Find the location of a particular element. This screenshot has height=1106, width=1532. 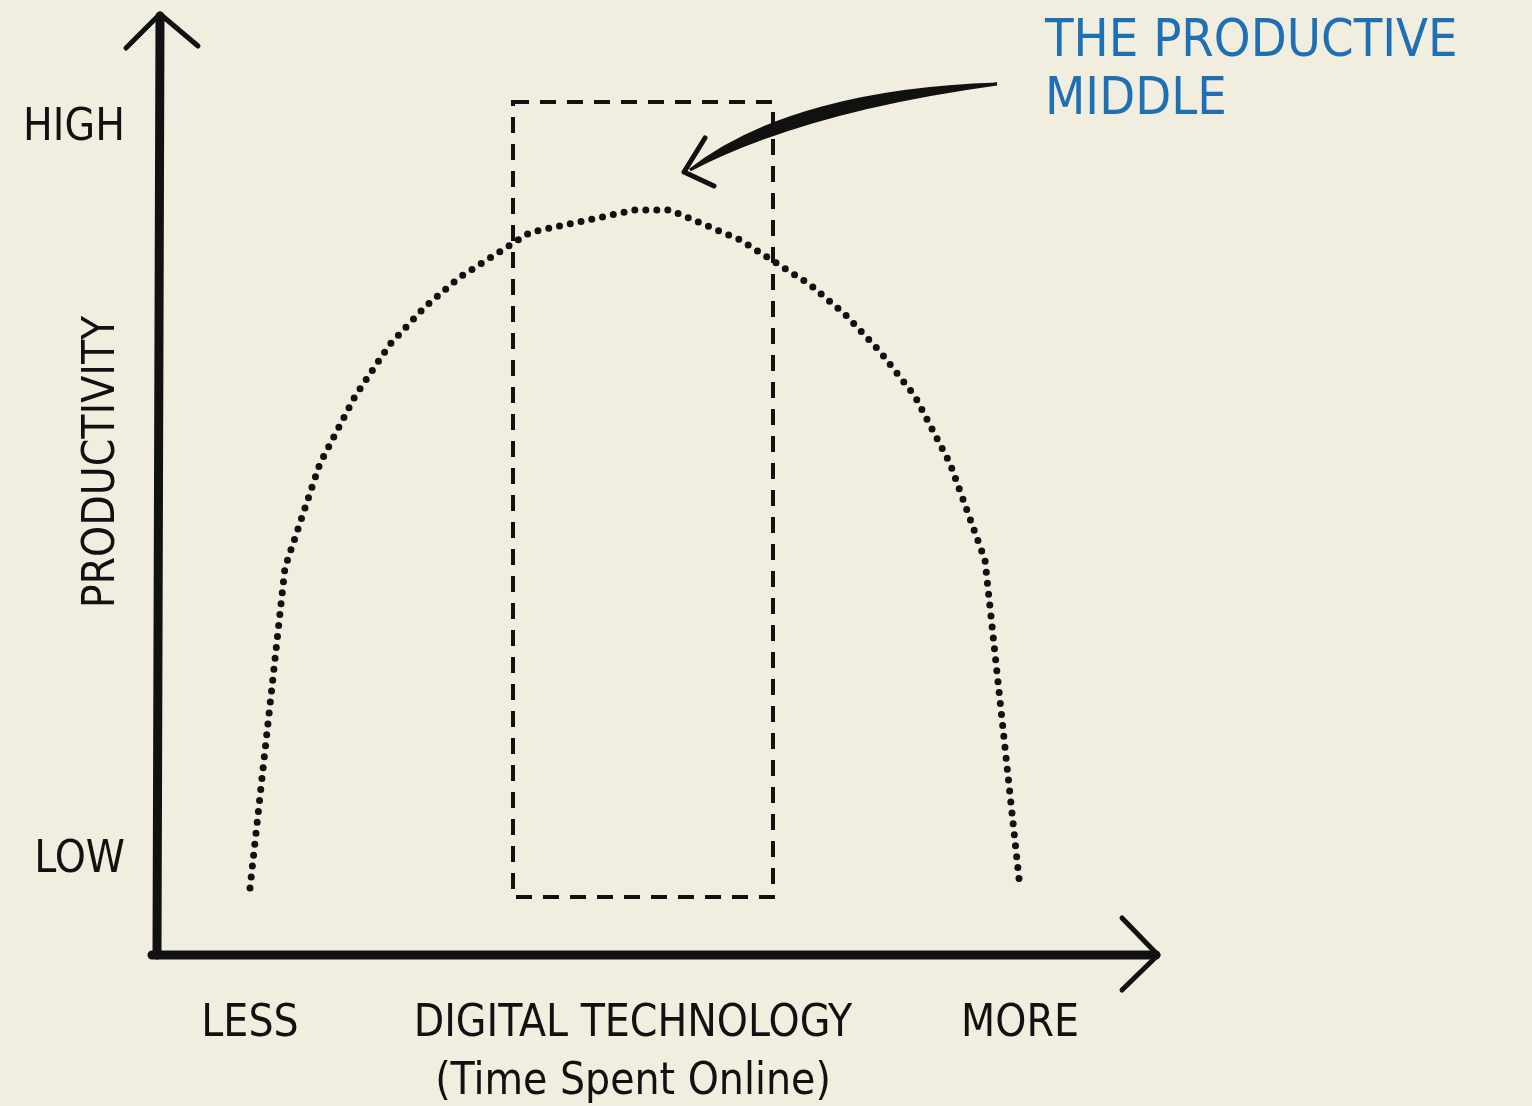

x-tick-label: LESS is located at coordinates (250, 1020).